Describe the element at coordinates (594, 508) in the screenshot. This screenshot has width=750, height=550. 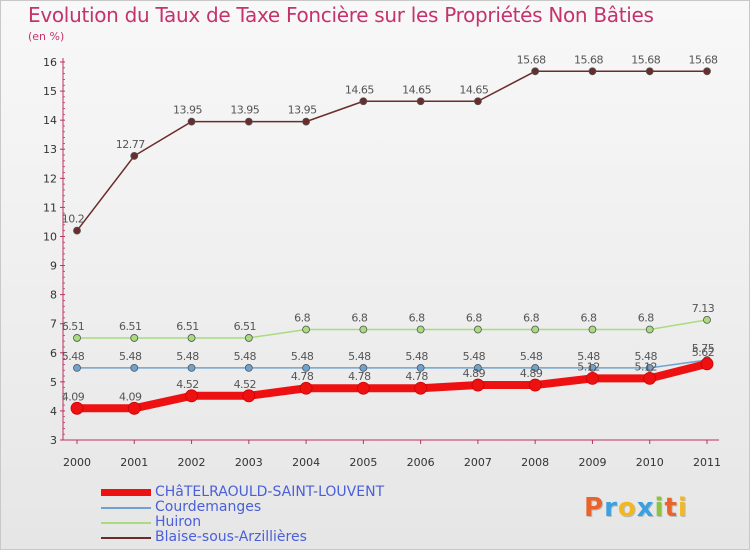
I see `logo-letter: P` at that location.